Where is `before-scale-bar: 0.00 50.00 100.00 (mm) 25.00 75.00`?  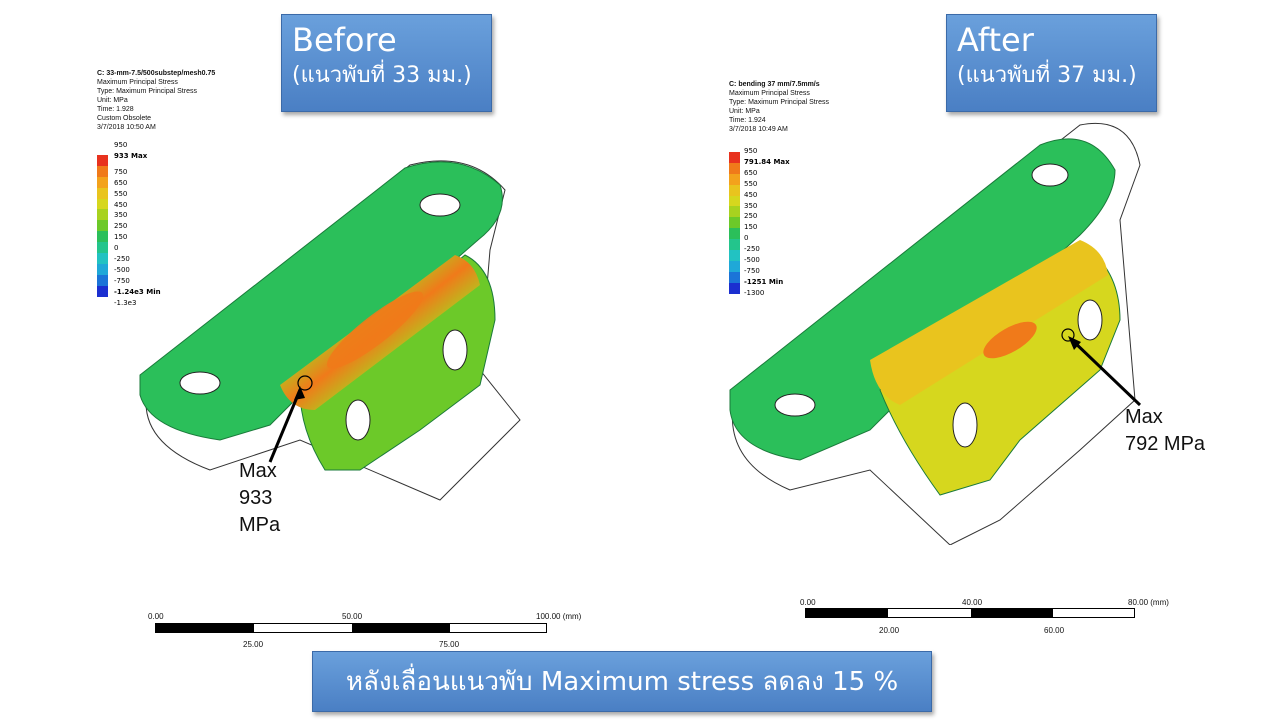 before-scale-bar: 0.00 50.00 100.00 (mm) 25.00 75.00 is located at coordinates (365, 630).